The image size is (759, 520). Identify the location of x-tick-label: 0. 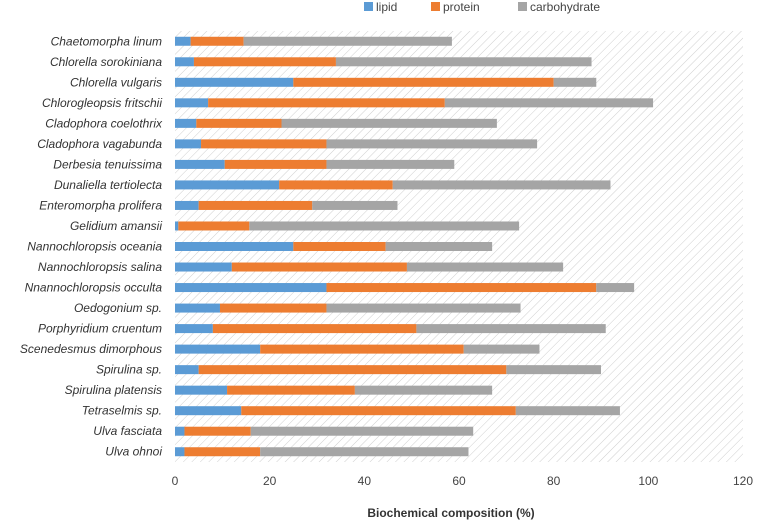
(175, 481).